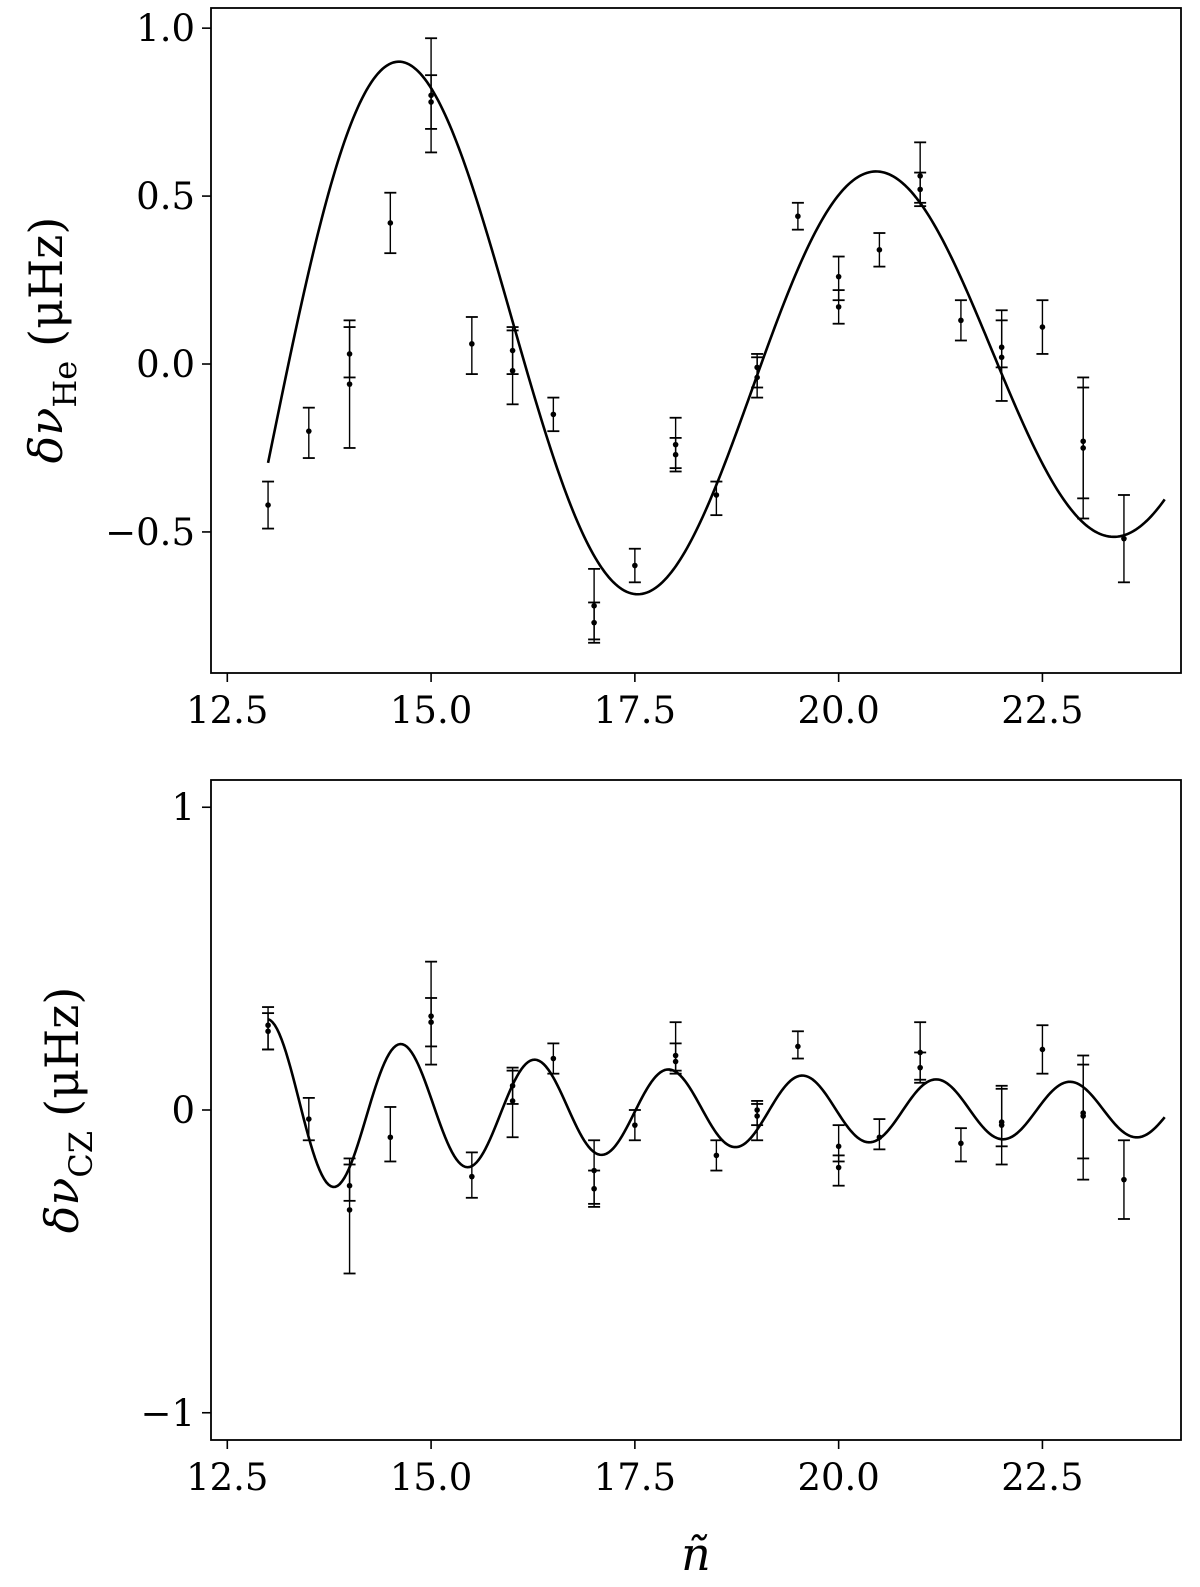 The width and height of the screenshot is (1200, 1587). What do you see at coordinates (696, 1554) in the screenshot?
I see `x-axis-label-bottom: ñ` at bounding box center [696, 1554].